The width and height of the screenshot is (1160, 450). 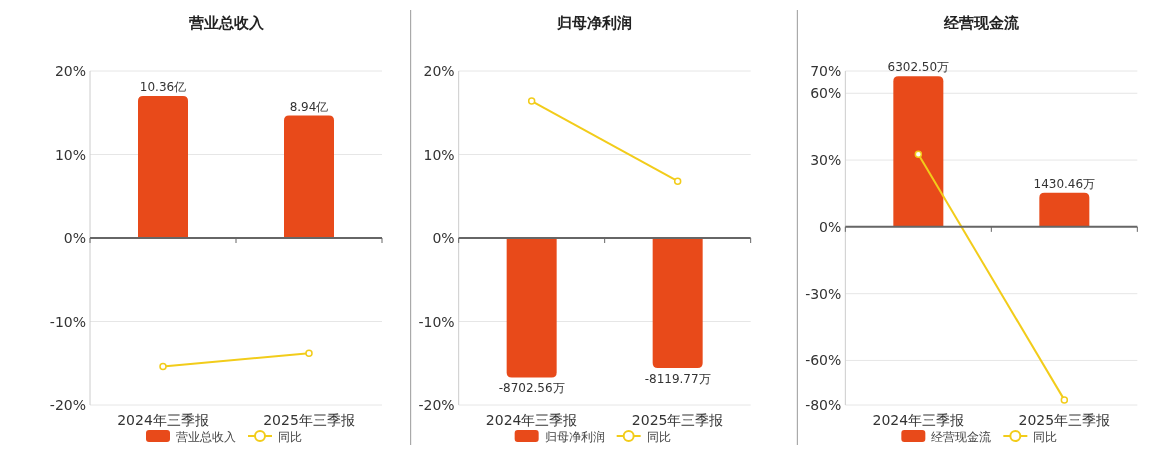 I want to click on data-label: 8.94亿, so click(x=309, y=106).